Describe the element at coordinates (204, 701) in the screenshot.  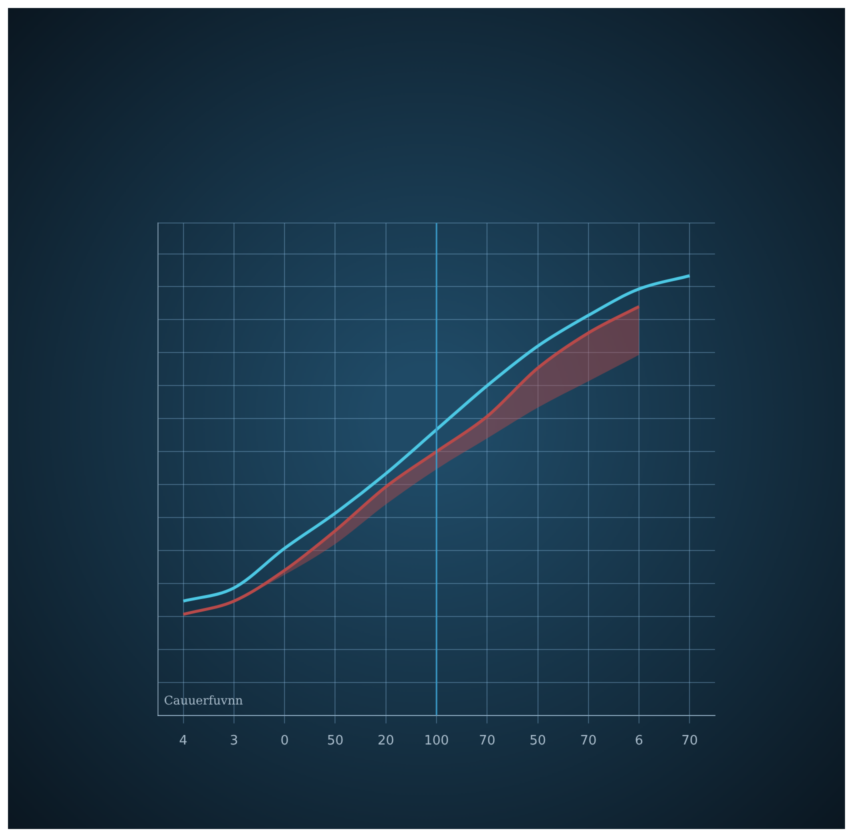
I see `annotation: Cauuerfuvnn` at that location.